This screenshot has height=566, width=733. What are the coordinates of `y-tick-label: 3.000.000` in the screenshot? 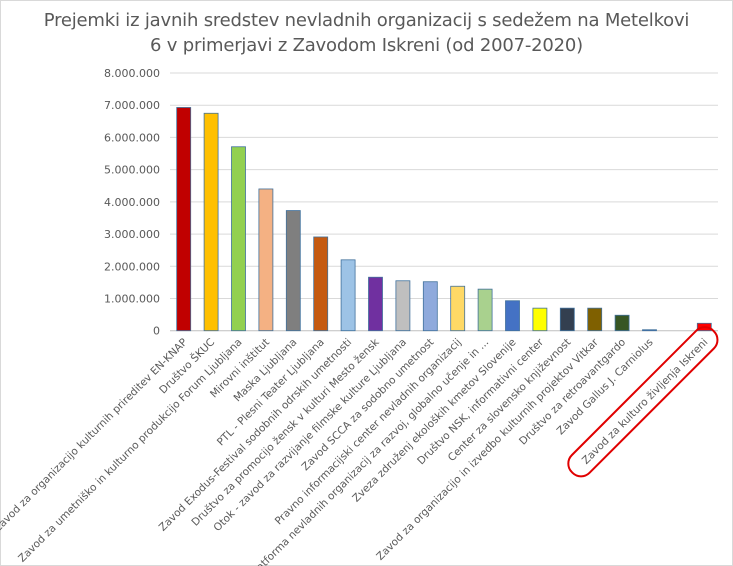 It's located at (132, 234).